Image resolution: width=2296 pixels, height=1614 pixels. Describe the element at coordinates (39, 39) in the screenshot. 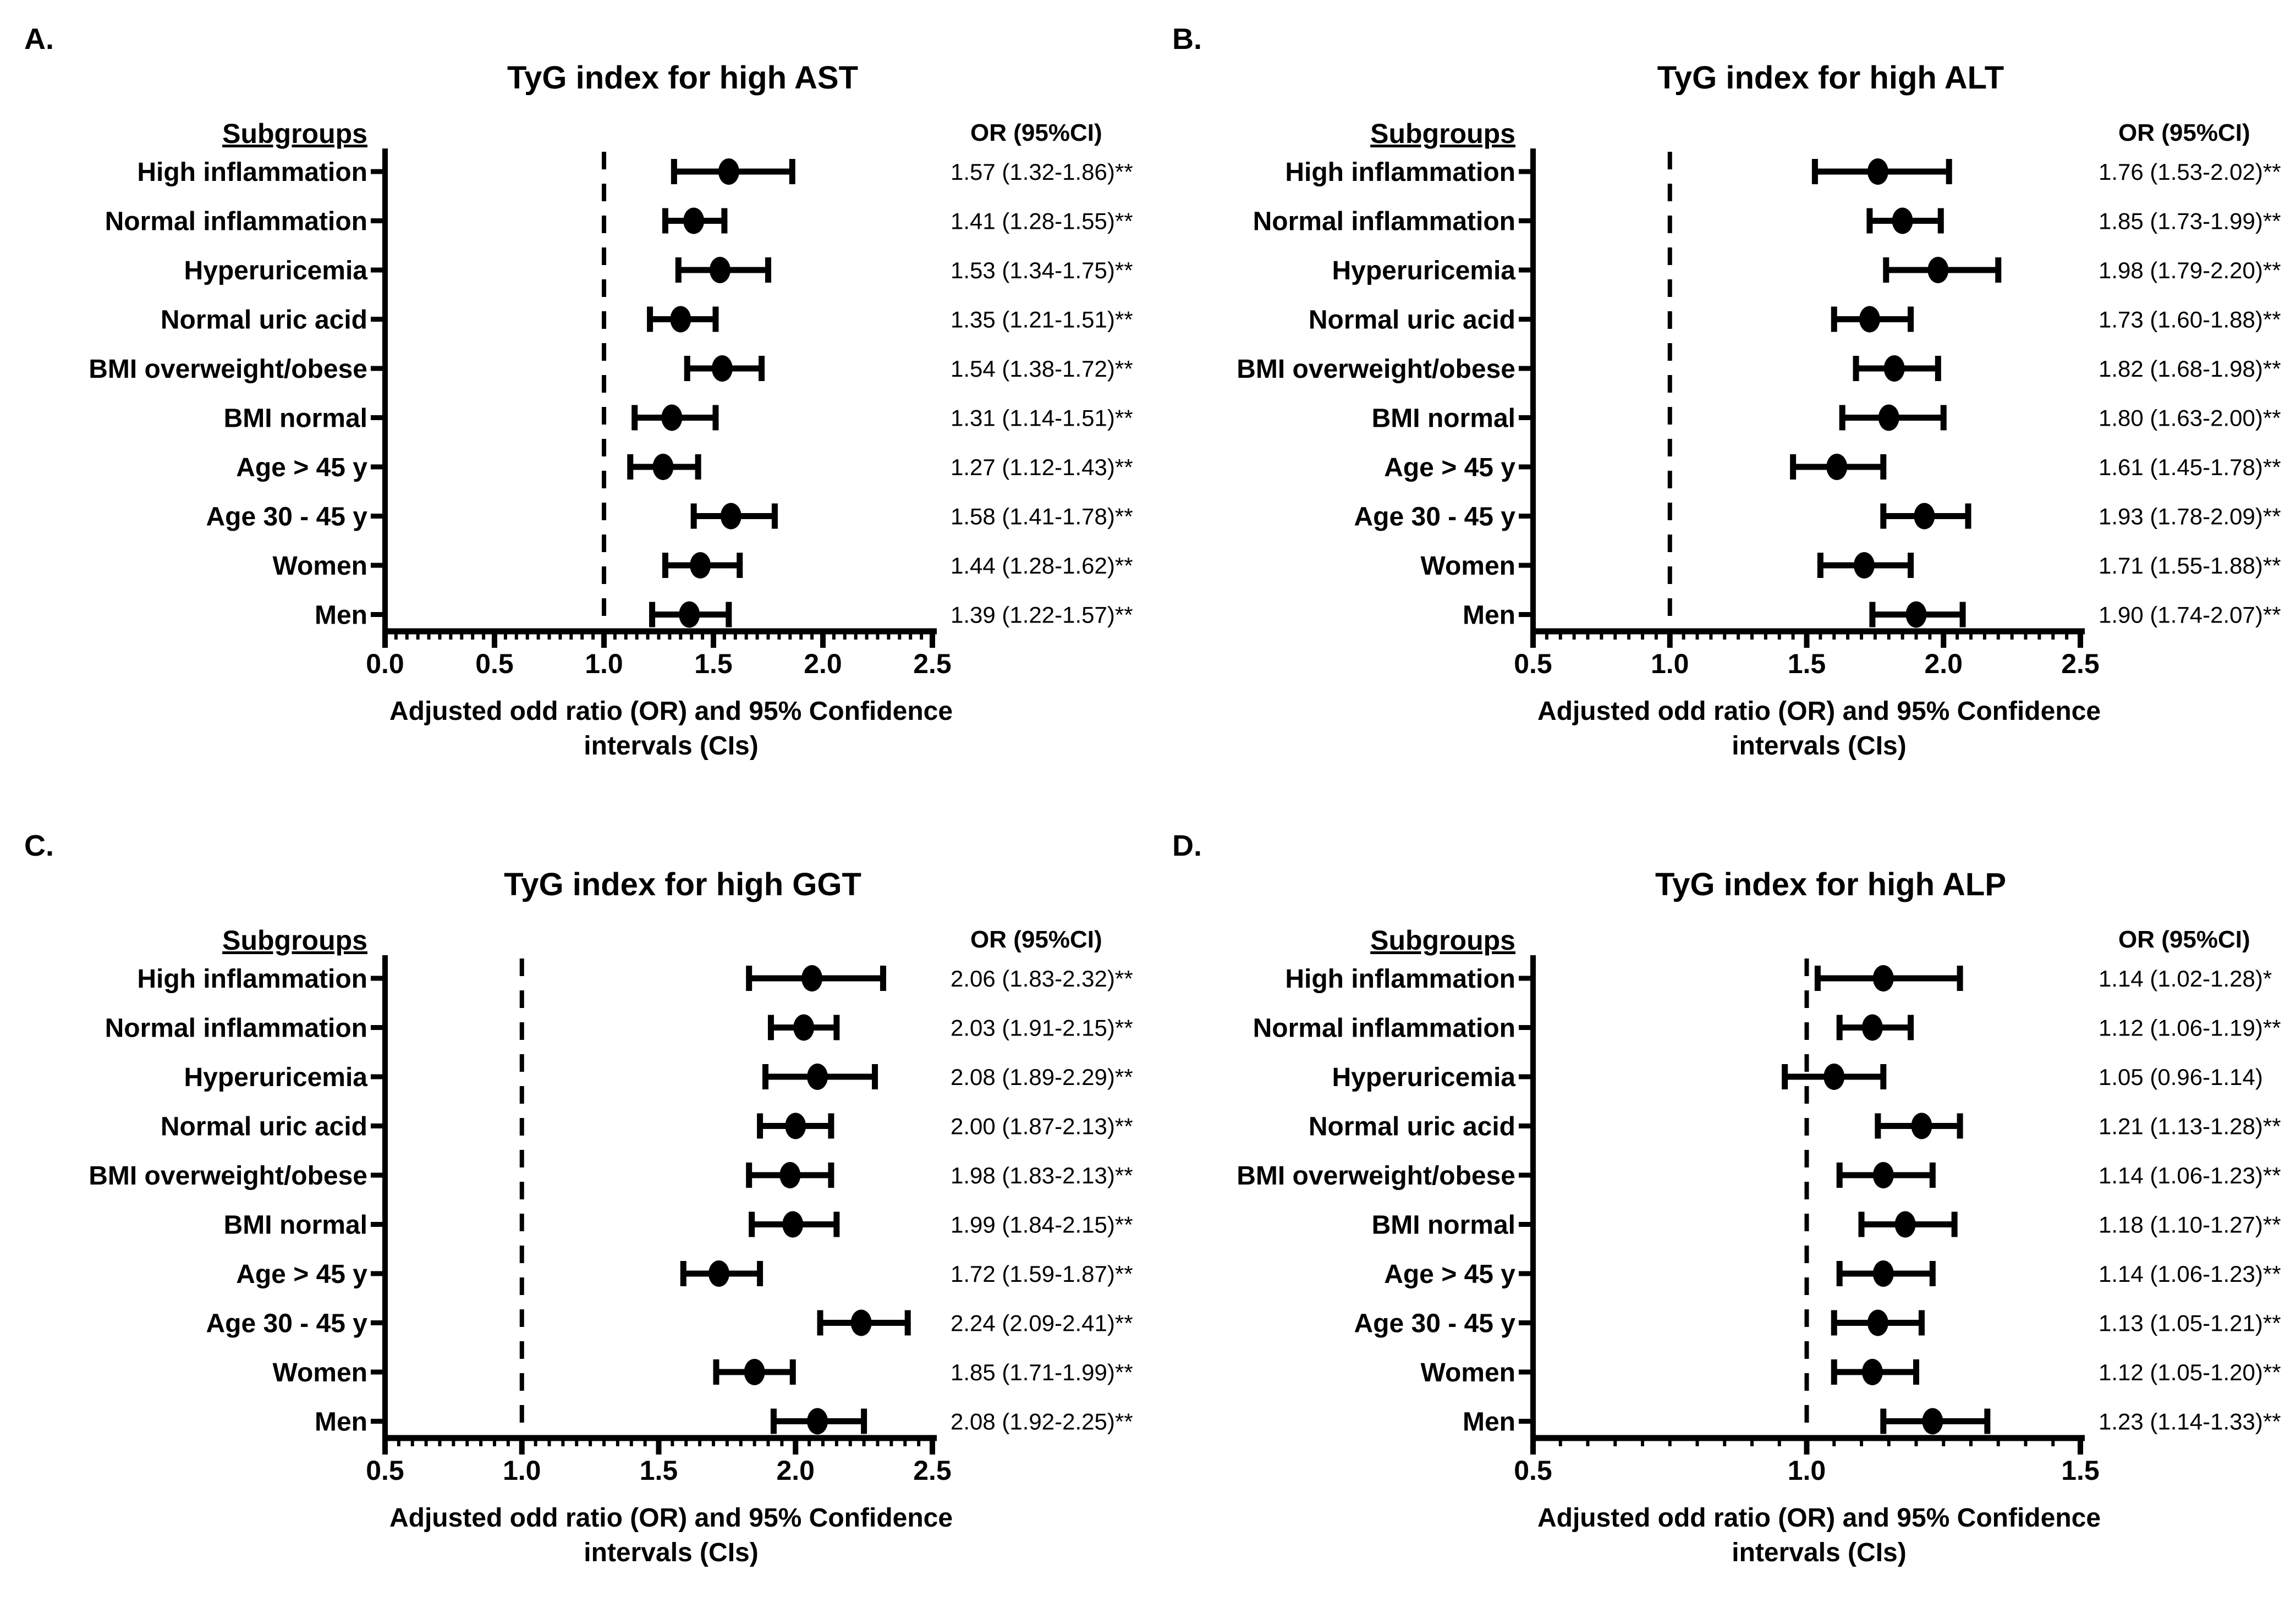

I see `panel-letter: A.` at that location.